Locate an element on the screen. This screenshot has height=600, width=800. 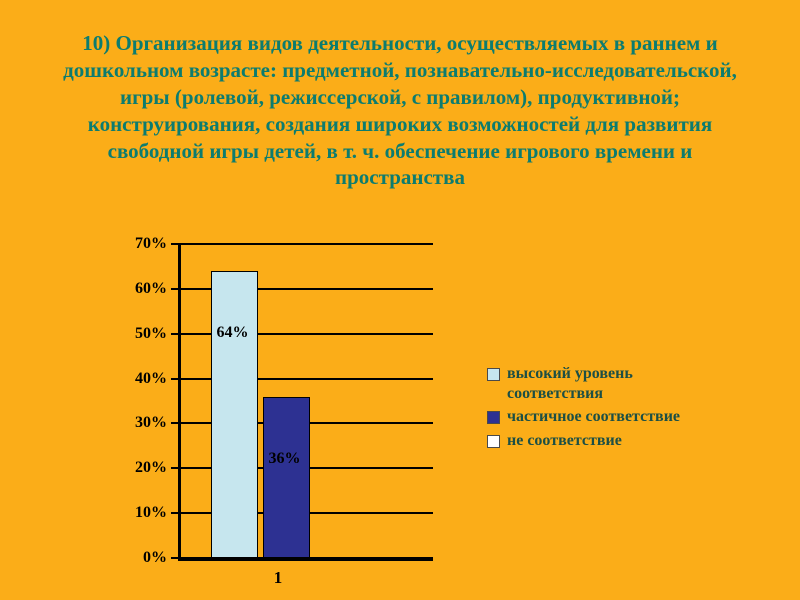
y-axis-tick-label: 60% is located at coordinates (151, 288).